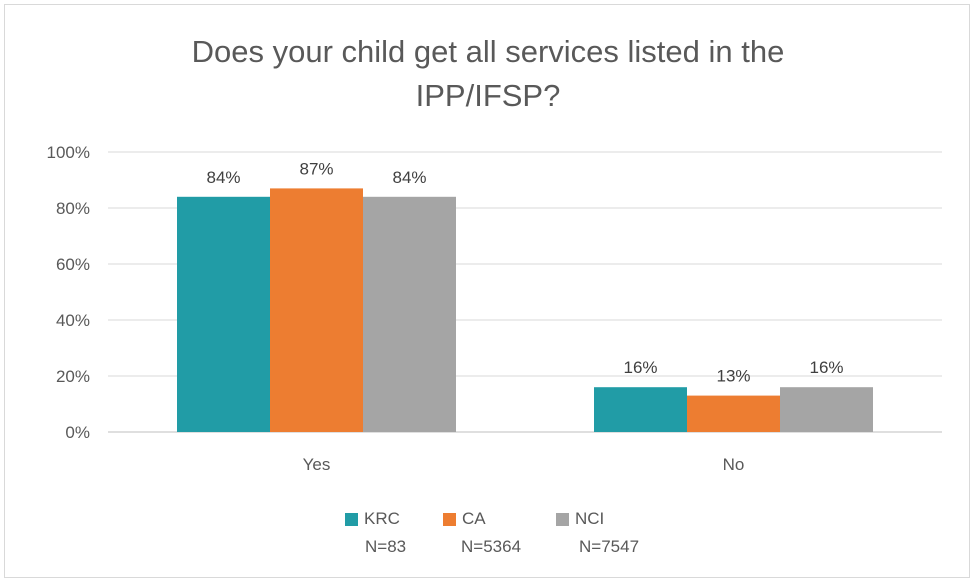 This screenshot has height=581, width=976. Describe the element at coordinates (449, 519) in the screenshot. I see `legend-swatch-ca` at that location.